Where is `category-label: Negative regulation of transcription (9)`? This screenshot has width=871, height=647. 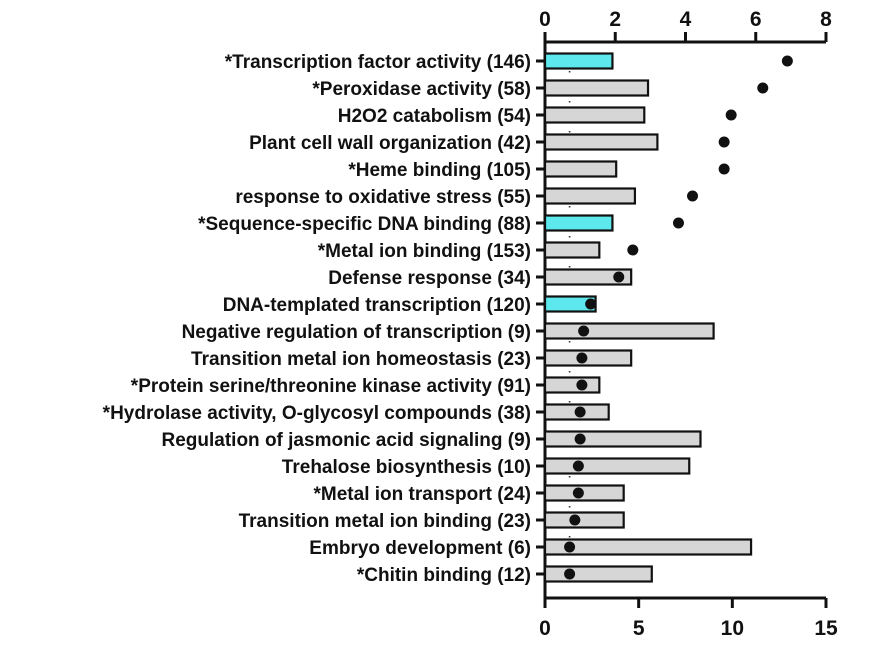
category-label: Negative regulation of transcription (9) is located at coordinates (356, 332).